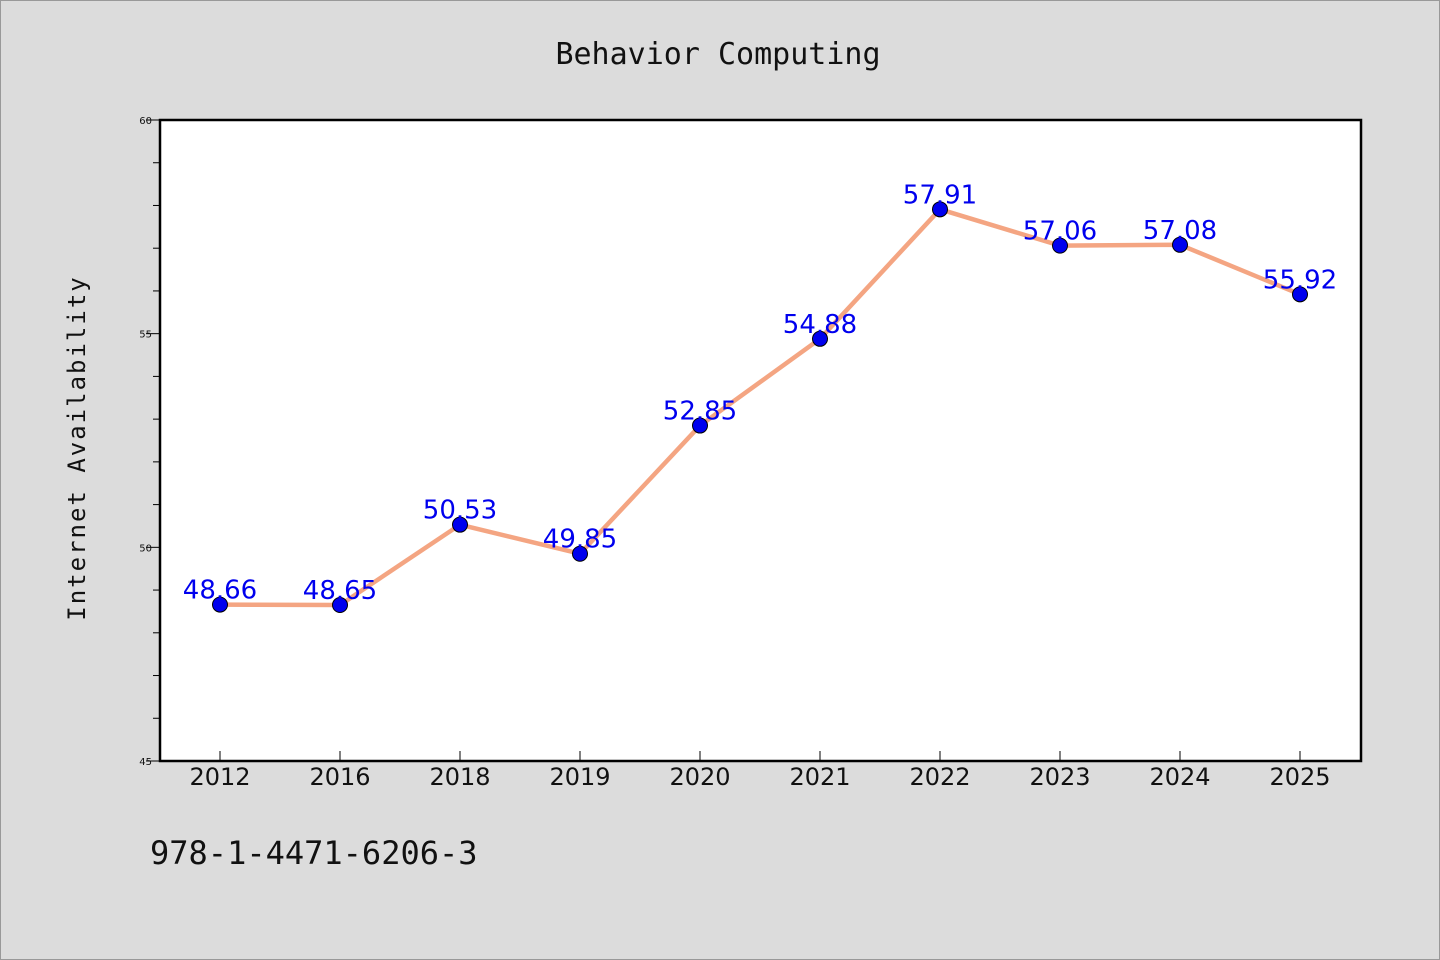 The image size is (1440, 960). Describe the element at coordinates (1060, 232) in the screenshot. I see `data-label: 57.06` at that location.